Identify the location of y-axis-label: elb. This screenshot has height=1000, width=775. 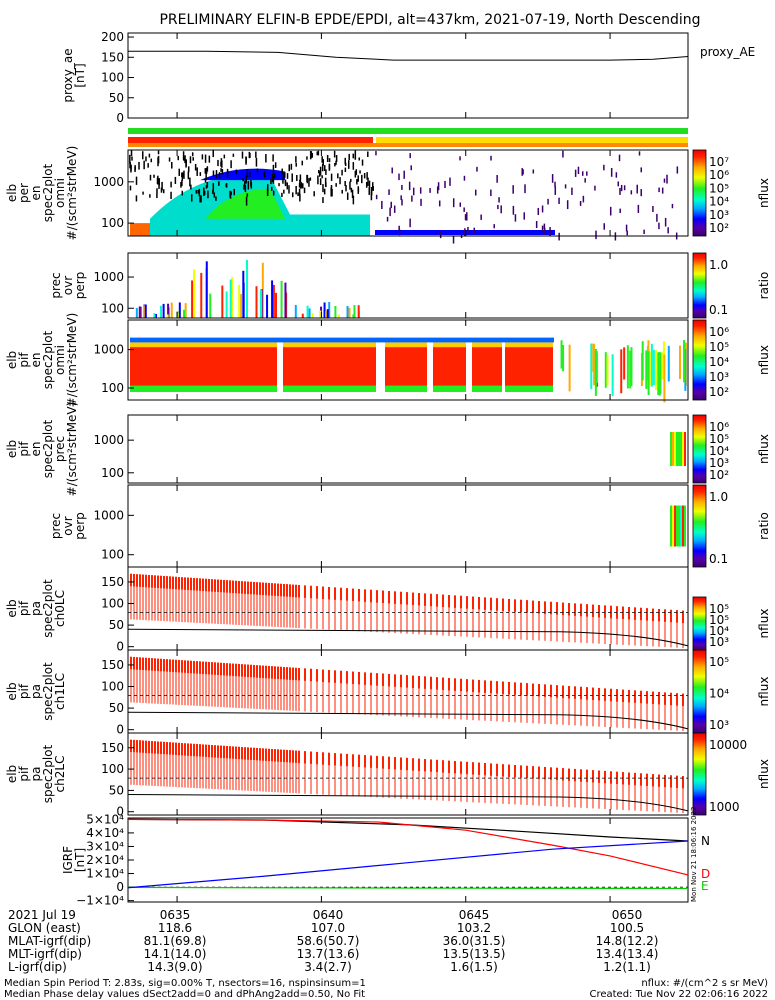
(12, 608).